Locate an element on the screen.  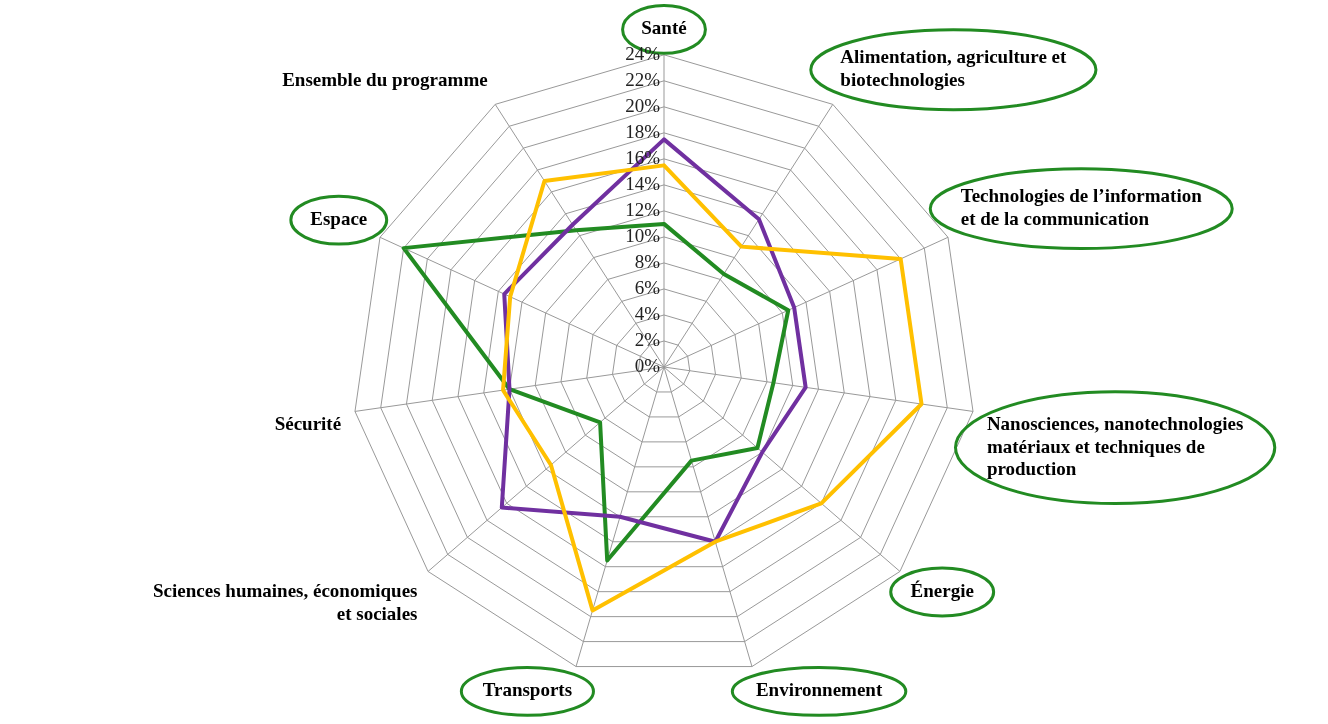
y-tick-label: 4% is located at coordinates (647, 313).